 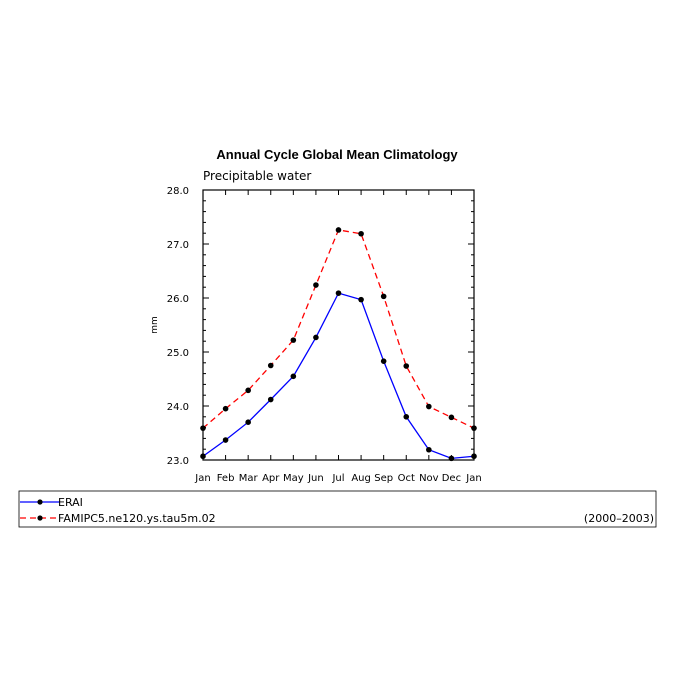 I want to click on x-tick-label: Nov, so click(x=429, y=478).